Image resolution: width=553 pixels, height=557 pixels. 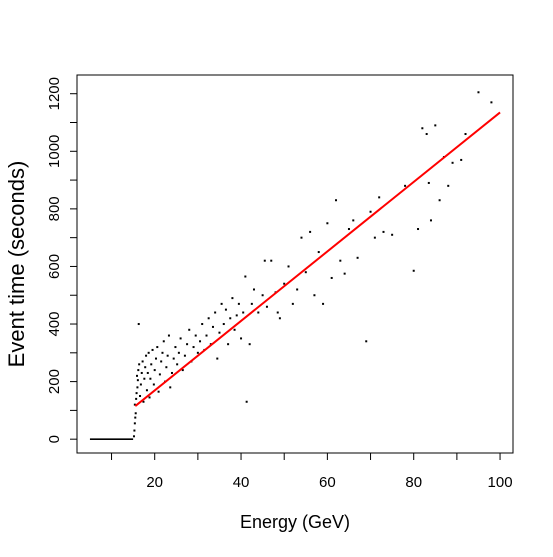 I want to click on y-axis: 0 200 400 600 800 1000 1200, so click(x=61, y=260).